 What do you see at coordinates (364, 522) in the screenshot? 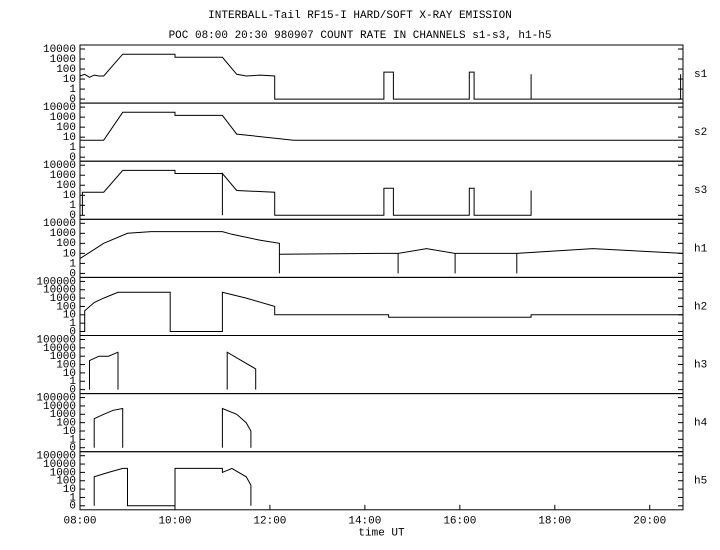
I see `x-tick-label: 14:00` at bounding box center [364, 522].